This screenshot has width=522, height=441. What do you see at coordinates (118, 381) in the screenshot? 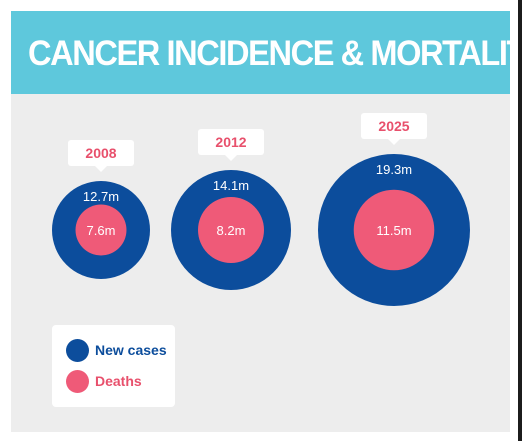
I see `legend-label-deaths: Deaths` at bounding box center [118, 381].